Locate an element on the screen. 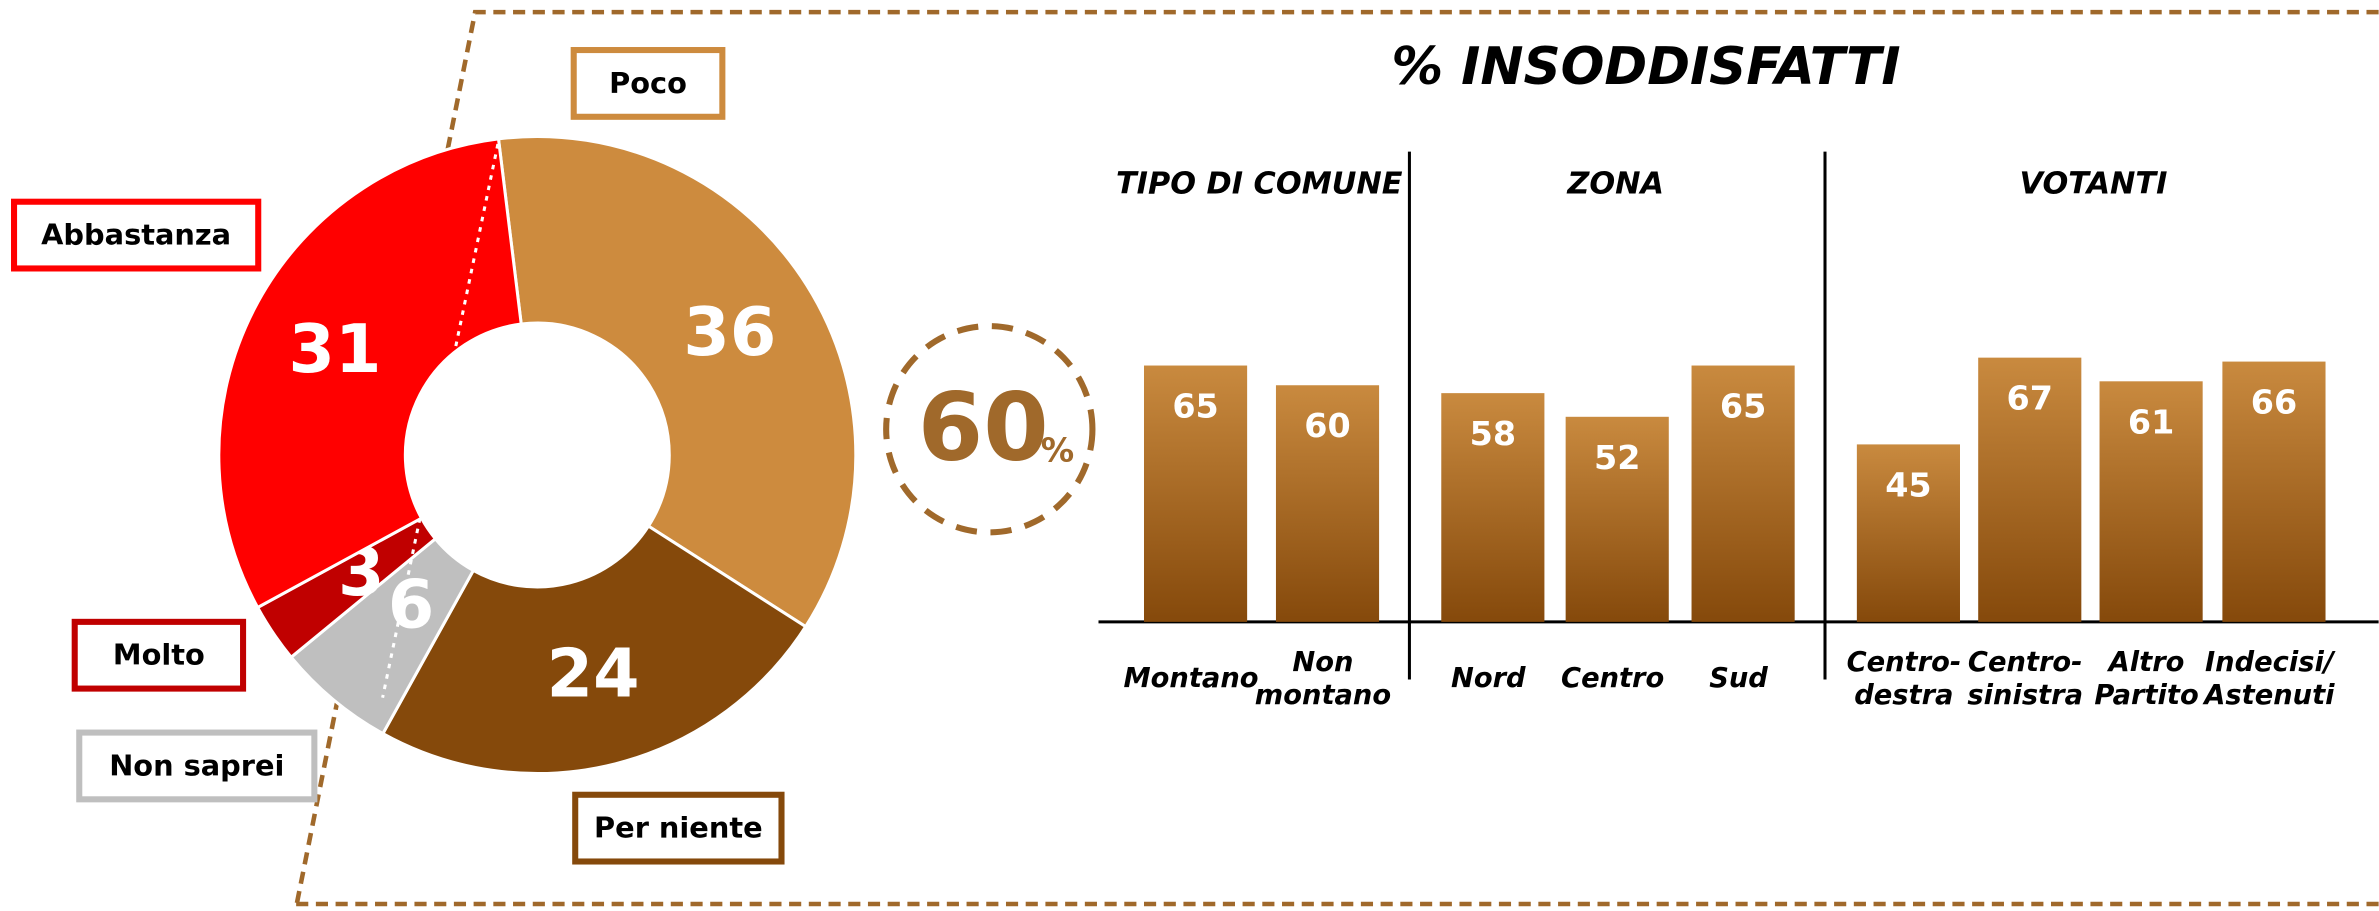 This screenshot has height=911, width=2379. bar-value-label: 66 is located at coordinates (2274, 402).